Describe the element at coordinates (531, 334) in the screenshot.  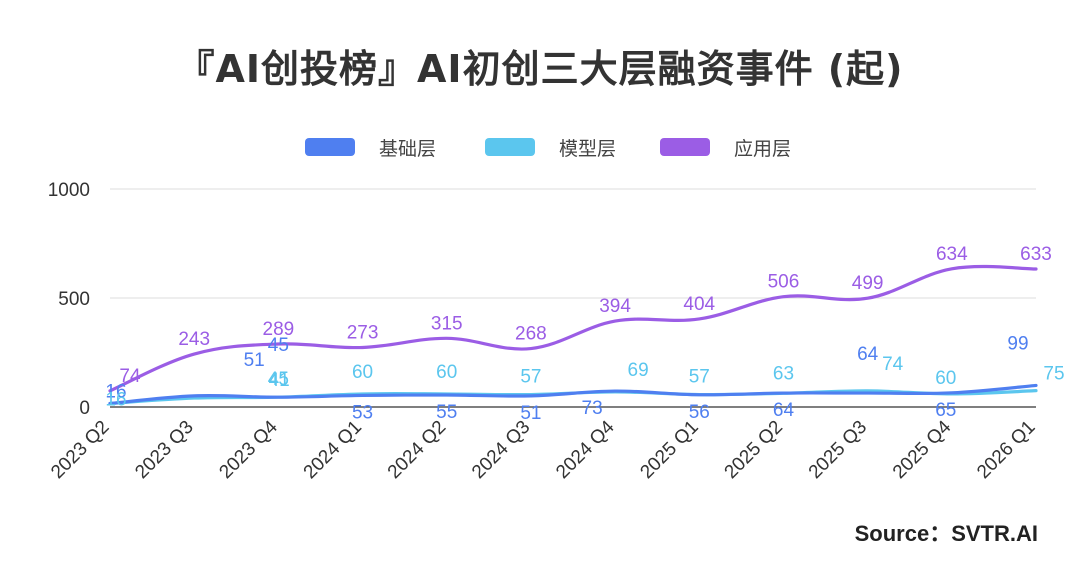
I see `data-label: 268` at that location.